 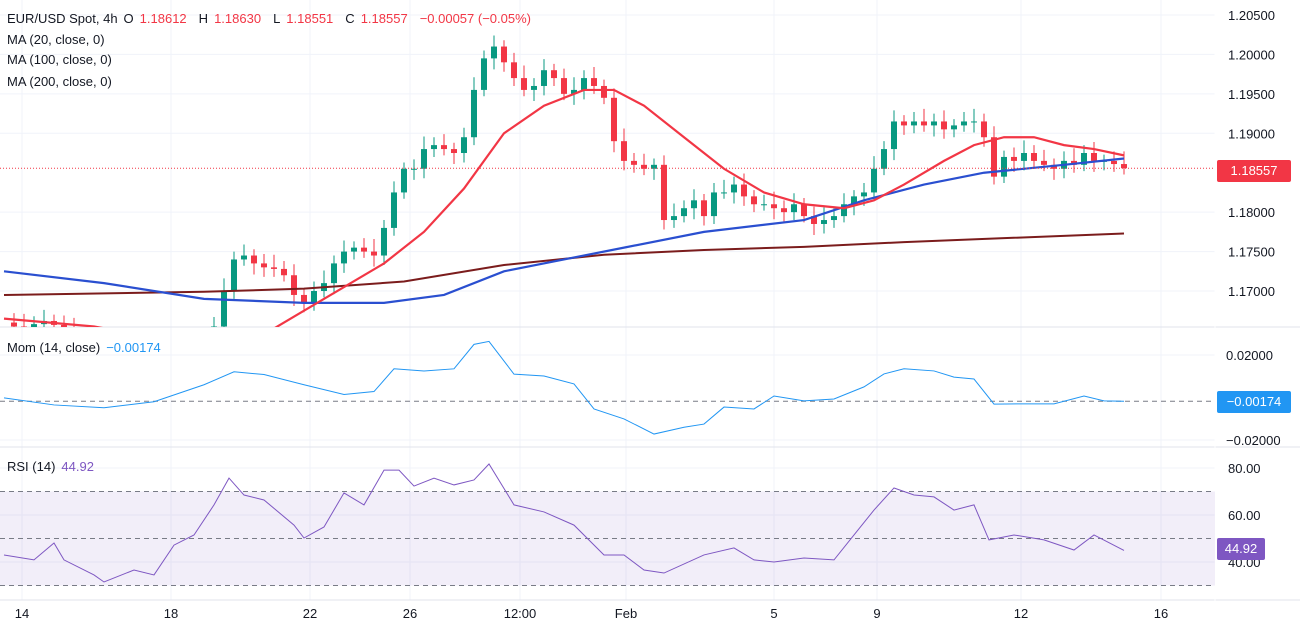 I want to click on time-tick-label: 22, so click(x=310, y=613).